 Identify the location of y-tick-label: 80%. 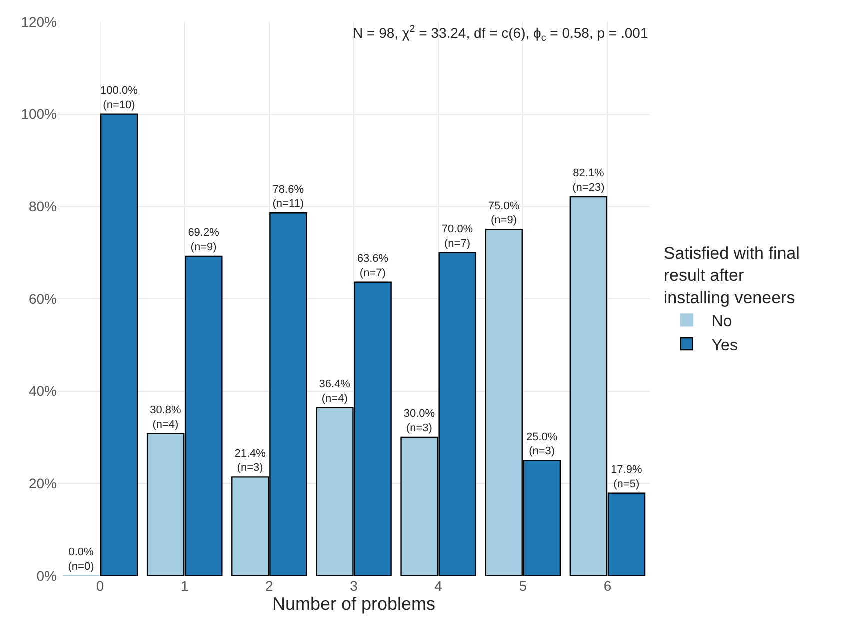
(42, 206).